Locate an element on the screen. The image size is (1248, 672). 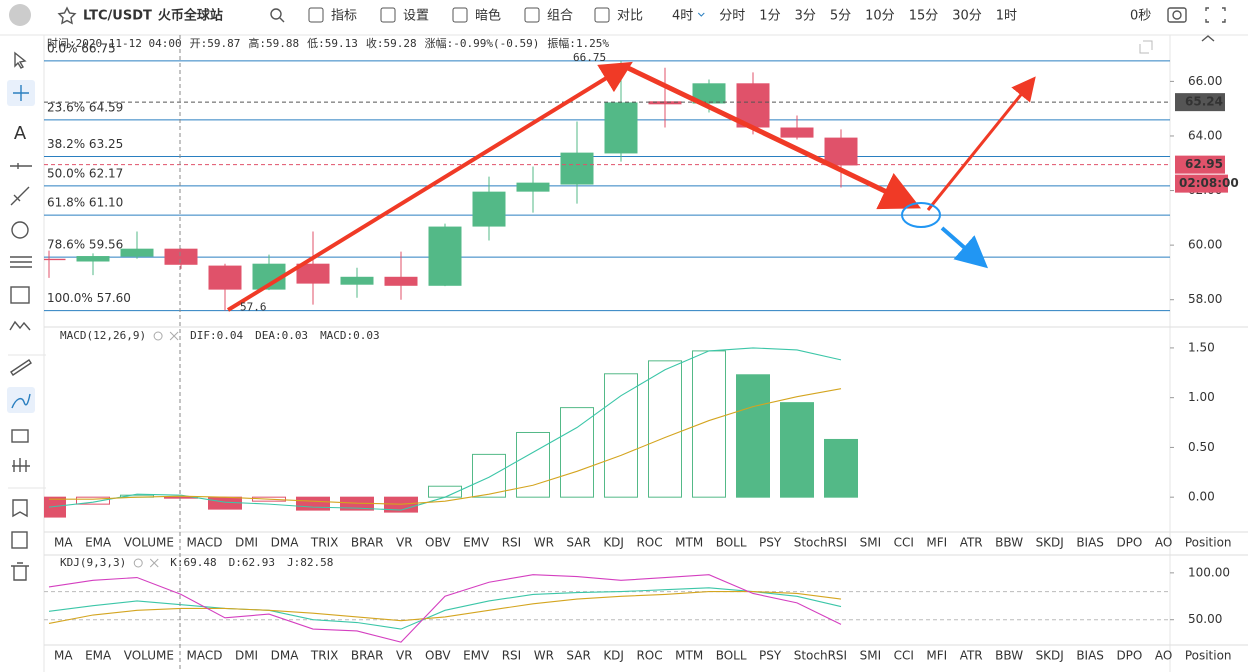
toolbar-button: 设置 is located at coordinates (416, 16).